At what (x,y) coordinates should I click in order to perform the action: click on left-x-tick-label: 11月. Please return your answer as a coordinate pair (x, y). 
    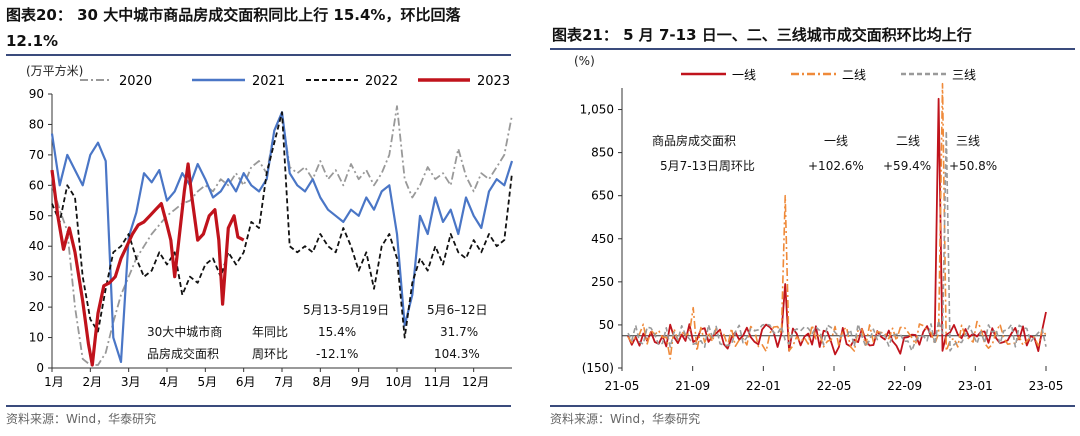
    Looking at the image, I should click on (437, 382).